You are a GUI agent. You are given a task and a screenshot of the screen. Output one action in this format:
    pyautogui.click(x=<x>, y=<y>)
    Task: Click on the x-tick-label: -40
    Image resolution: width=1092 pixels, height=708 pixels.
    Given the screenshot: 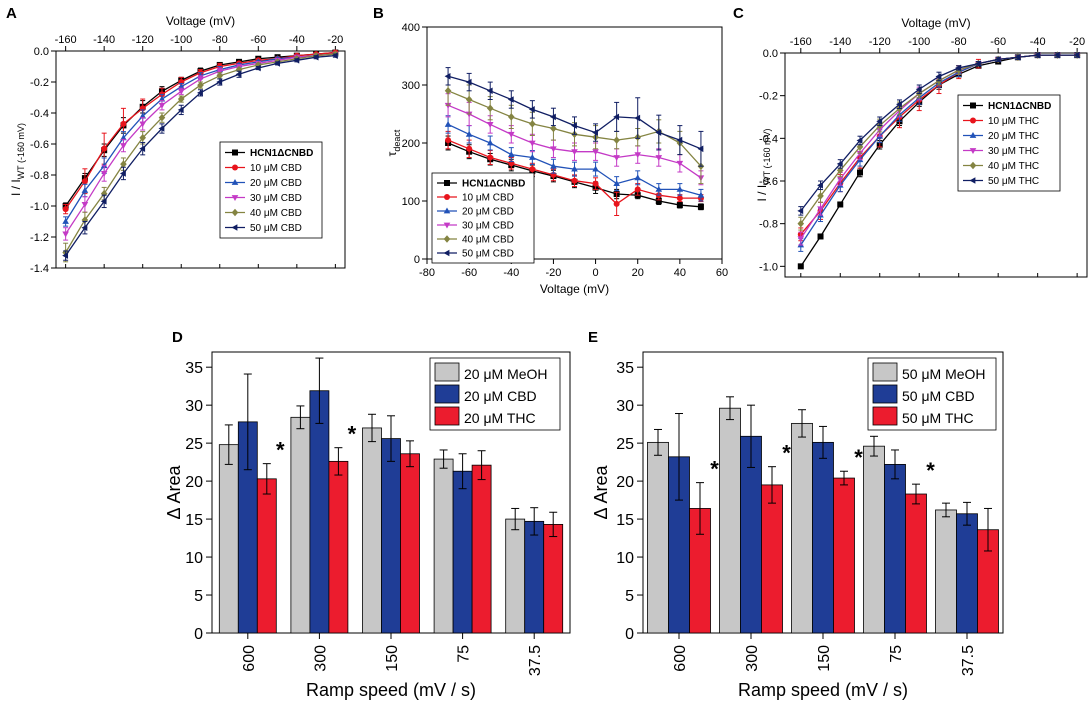 What is the action you would take?
    pyautogui.click(x=511, y=273)
    